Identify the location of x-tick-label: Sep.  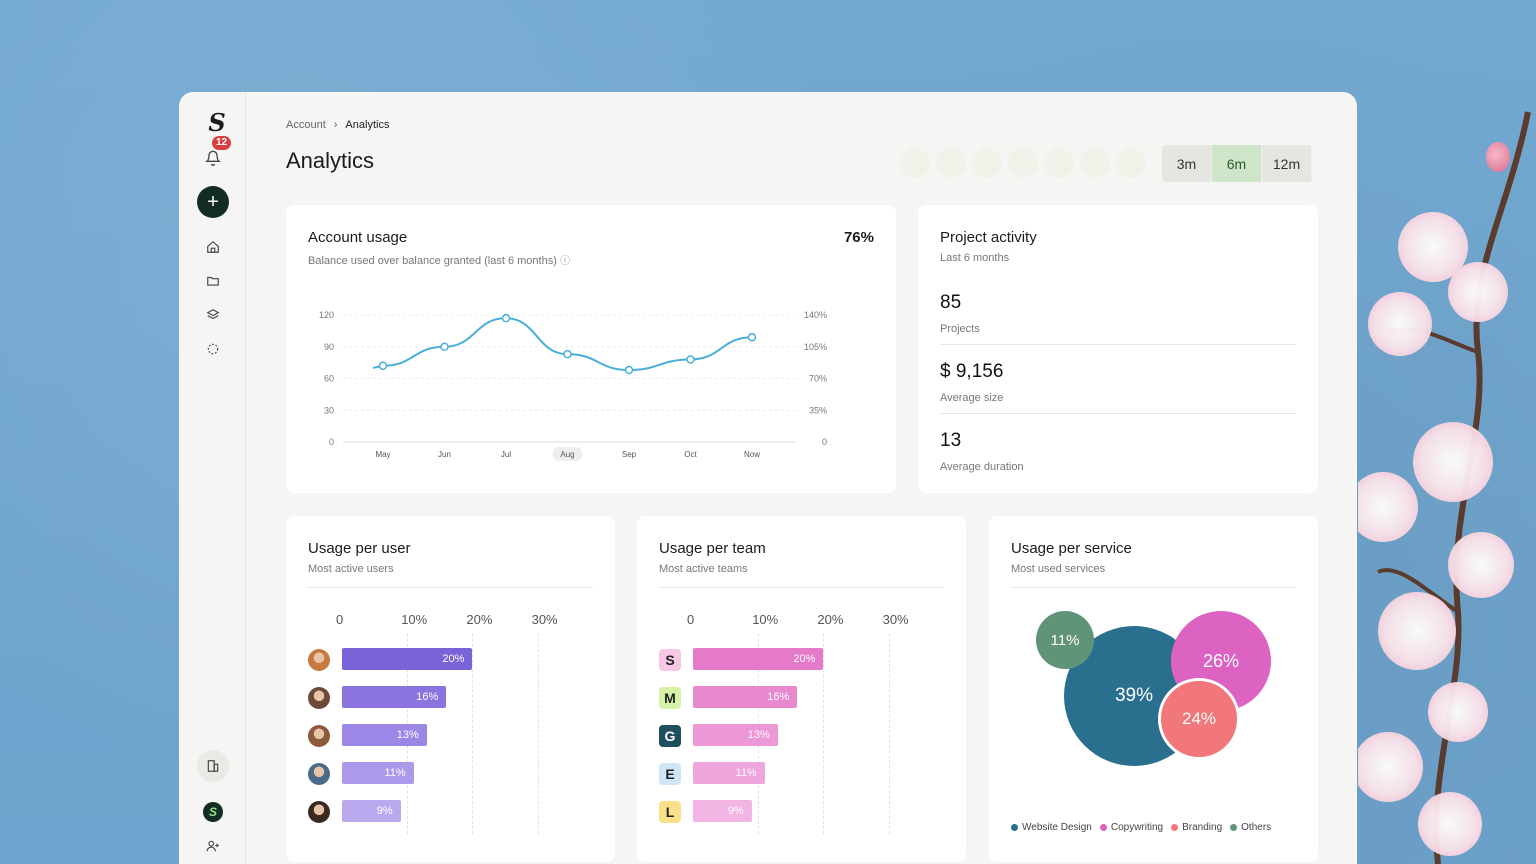
(629, 454).